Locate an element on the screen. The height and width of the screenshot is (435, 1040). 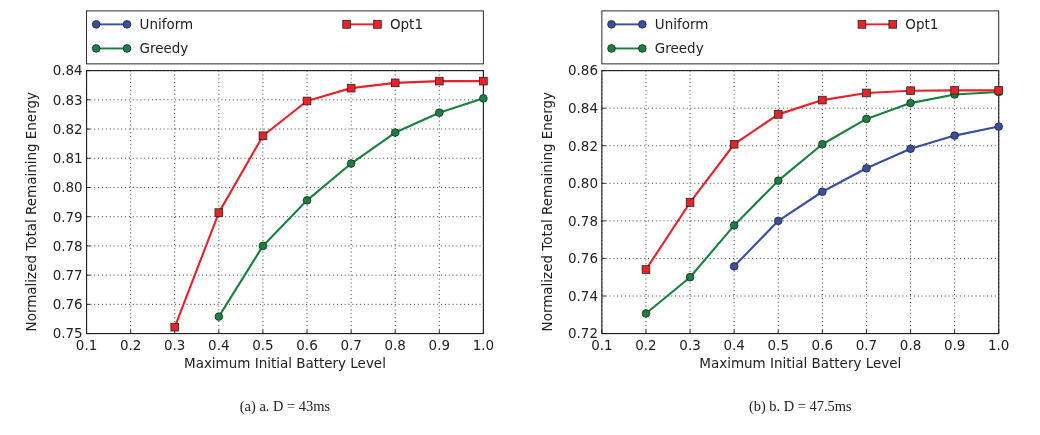
text: (a) a. D = 43ms is located at coordinates (285, 406).